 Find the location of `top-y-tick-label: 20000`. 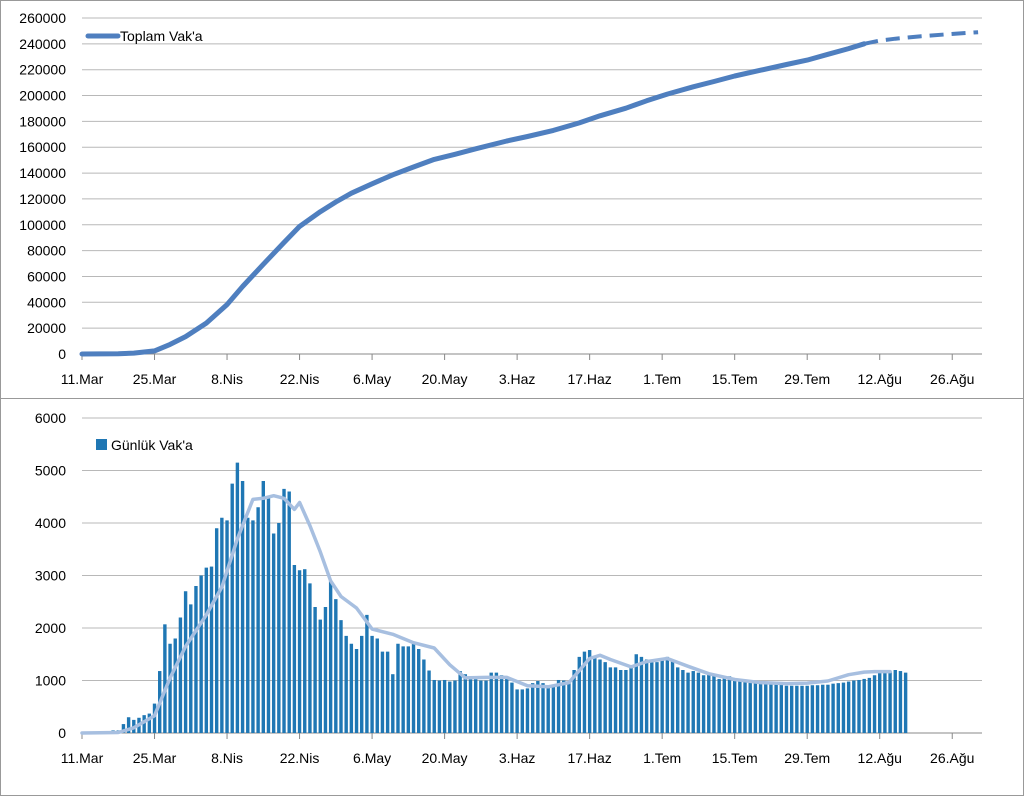

top-y-tick-label: 20000 is located at coordinates (46, 328).